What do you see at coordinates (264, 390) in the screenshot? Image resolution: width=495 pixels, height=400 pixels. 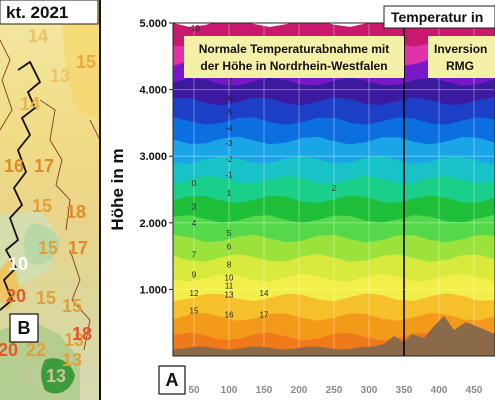 I see `x-tick-label: 150` at bounding box center [264, 390].